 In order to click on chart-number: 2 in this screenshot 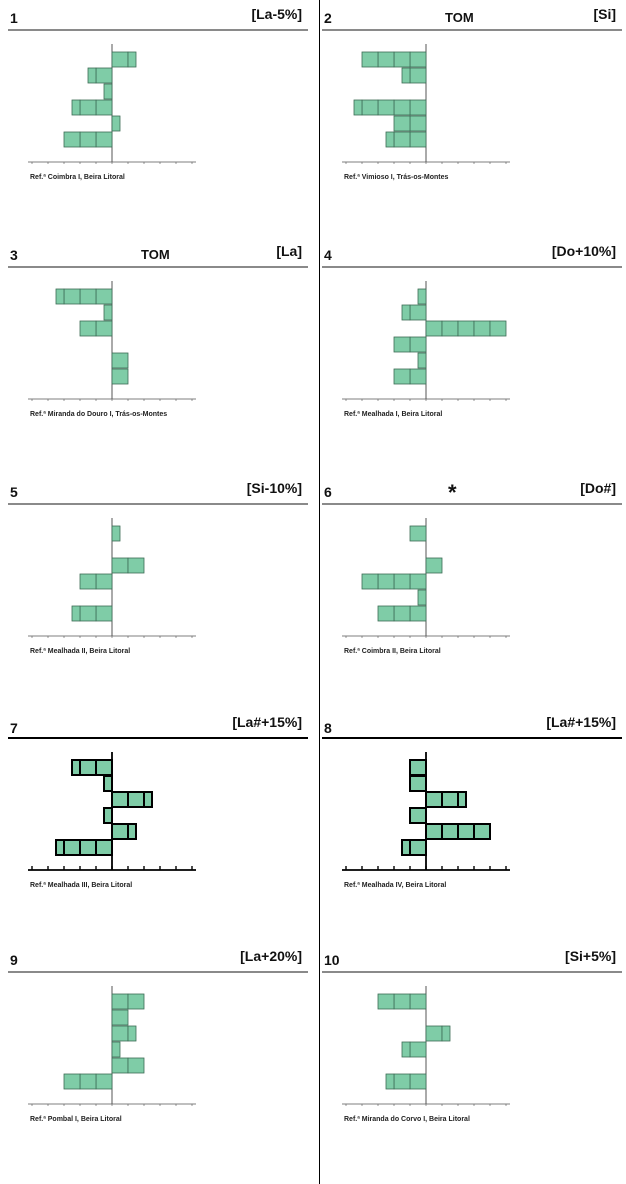, I will do `click(328, 18)`.